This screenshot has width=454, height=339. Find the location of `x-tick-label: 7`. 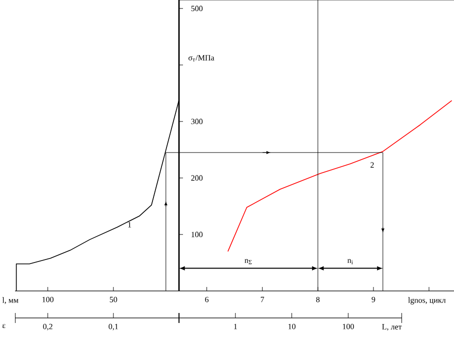

x-tick-label: 7 is located at coordinates (262, 299).